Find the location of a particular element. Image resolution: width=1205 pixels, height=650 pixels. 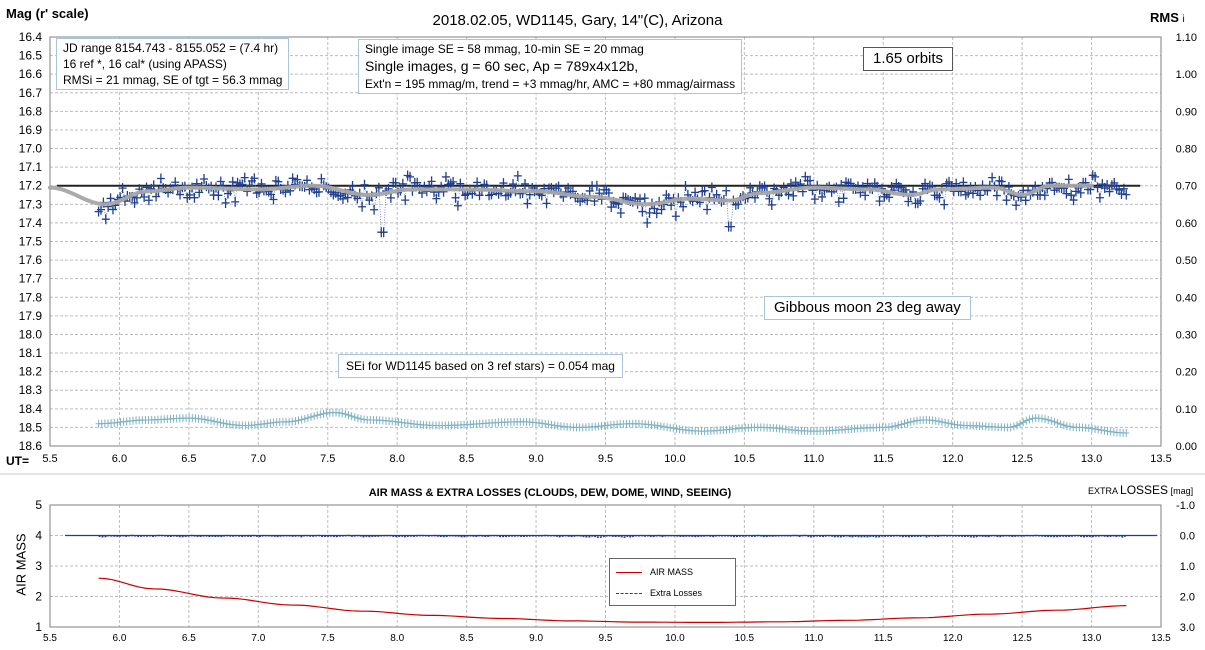

y-tick-label: 17.5 is located at coordinates (31, 242).